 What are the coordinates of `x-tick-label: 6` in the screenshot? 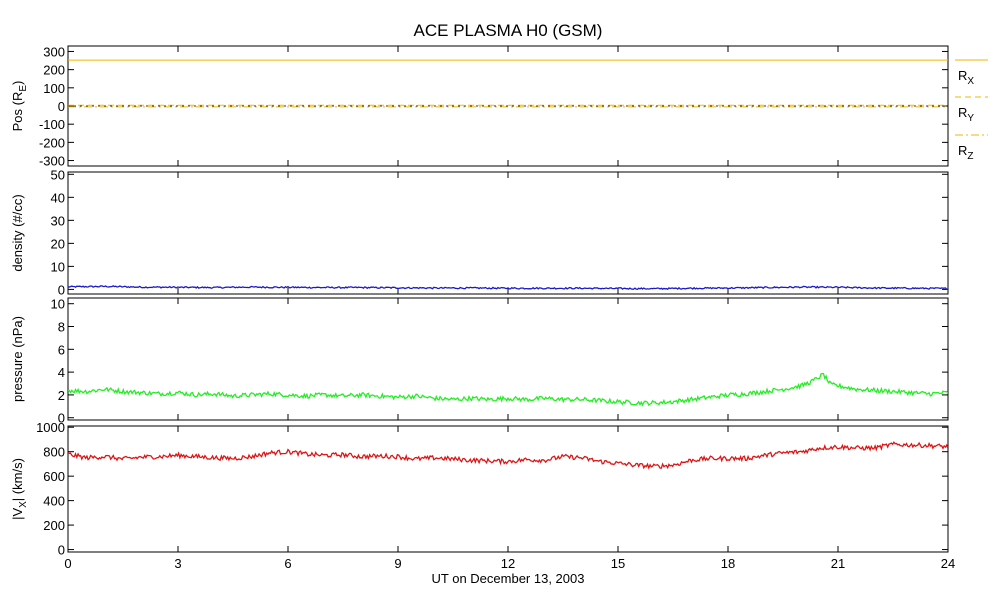 It's located at (287, 563).